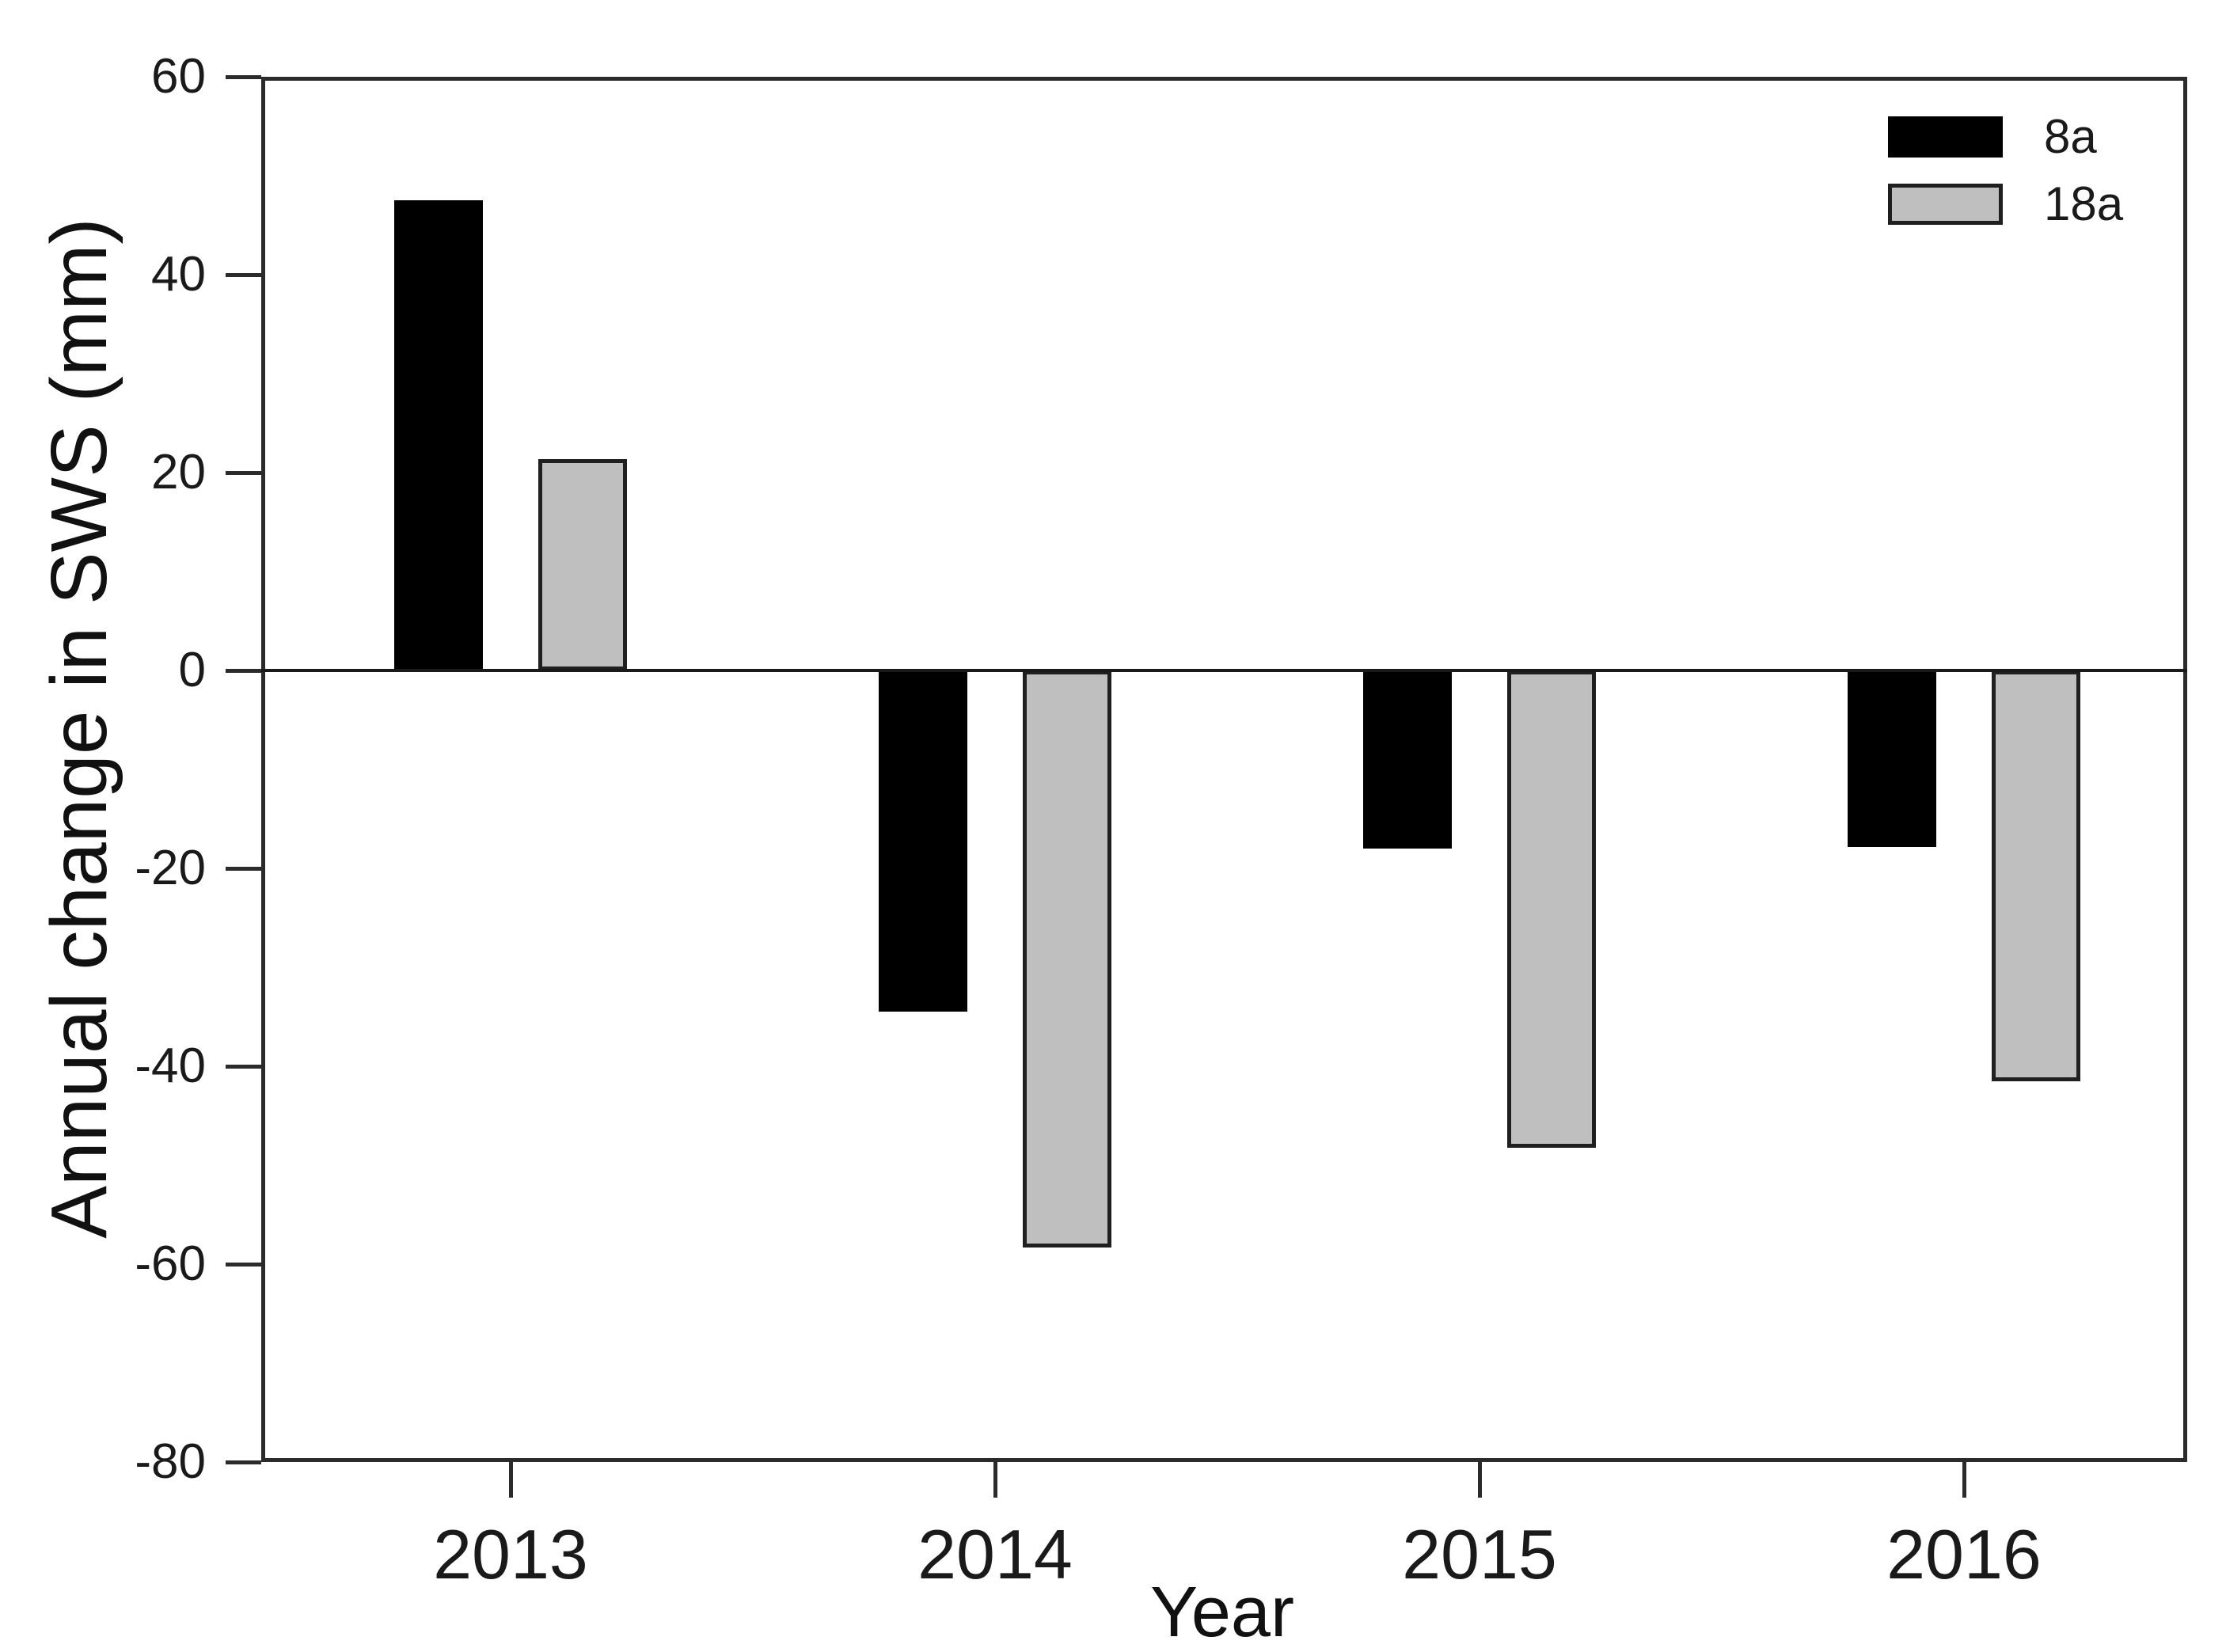 The height and width of the screenshot is (1652, 2226). Describe the element at coordinates (923, 841) in the screenshot. I see `bar-8a-2014` at that location.